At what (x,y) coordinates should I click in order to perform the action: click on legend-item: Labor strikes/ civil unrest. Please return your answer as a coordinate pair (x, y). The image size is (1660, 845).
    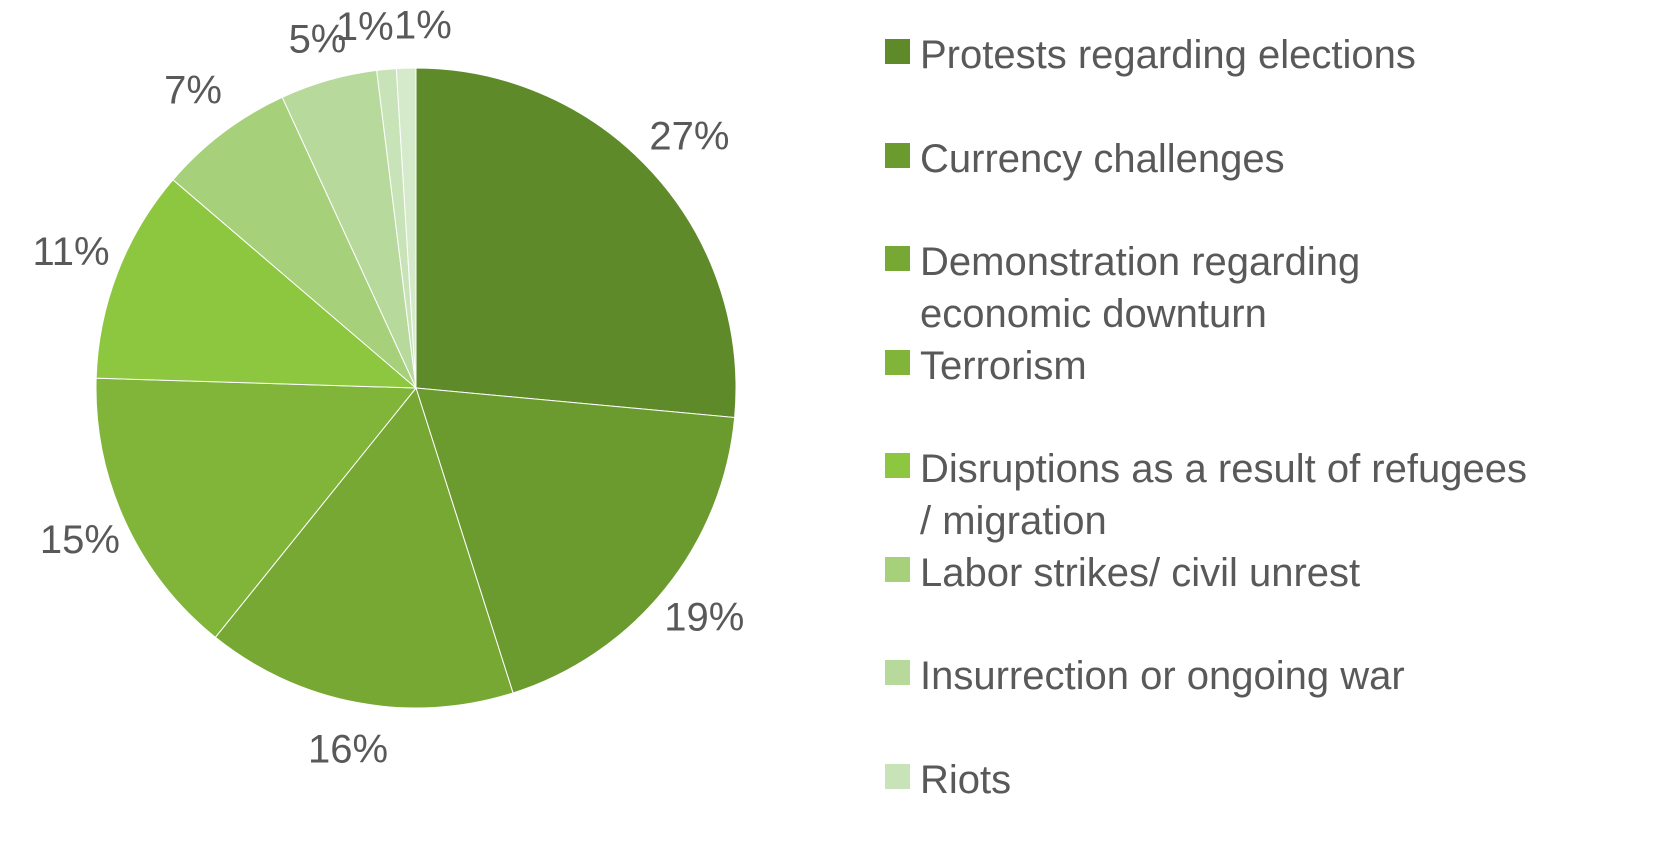
    Looking at the image, I should click on (1215, 573).